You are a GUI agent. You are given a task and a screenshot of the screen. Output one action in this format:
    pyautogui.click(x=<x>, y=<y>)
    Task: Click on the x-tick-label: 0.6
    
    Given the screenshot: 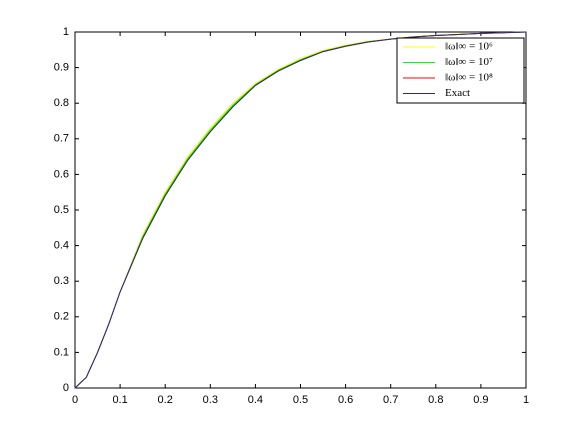 What is the action you would take?
    pyautogui.click(x=345, y=400)
    